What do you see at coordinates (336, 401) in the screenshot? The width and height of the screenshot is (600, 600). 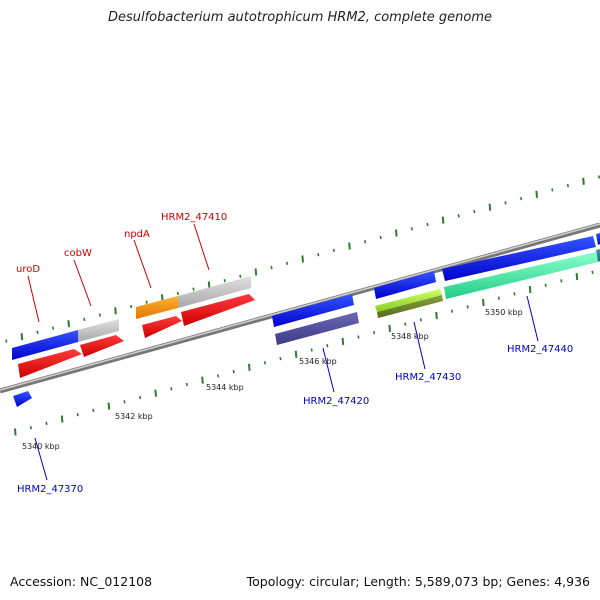 I see `gene-label-hrm2-47420: HRM2_47420` at bounding box center [336, 401].